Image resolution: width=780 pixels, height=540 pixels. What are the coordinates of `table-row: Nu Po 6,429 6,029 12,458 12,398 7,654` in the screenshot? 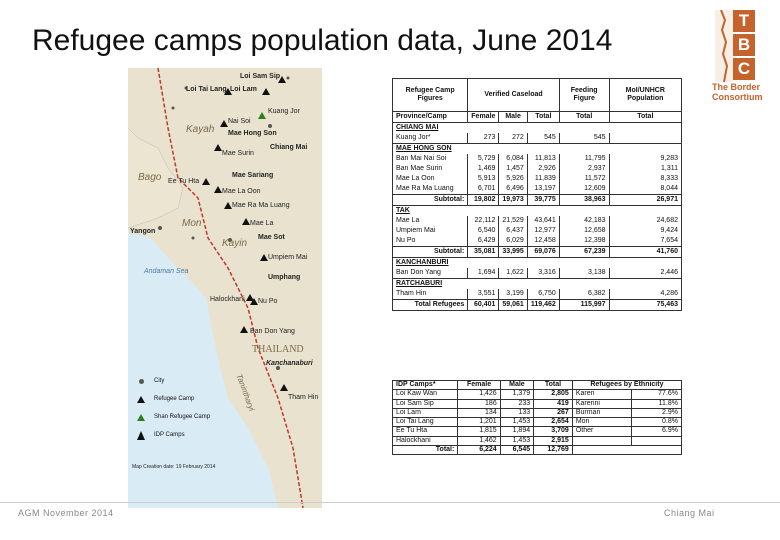 It's located at (537, 241).